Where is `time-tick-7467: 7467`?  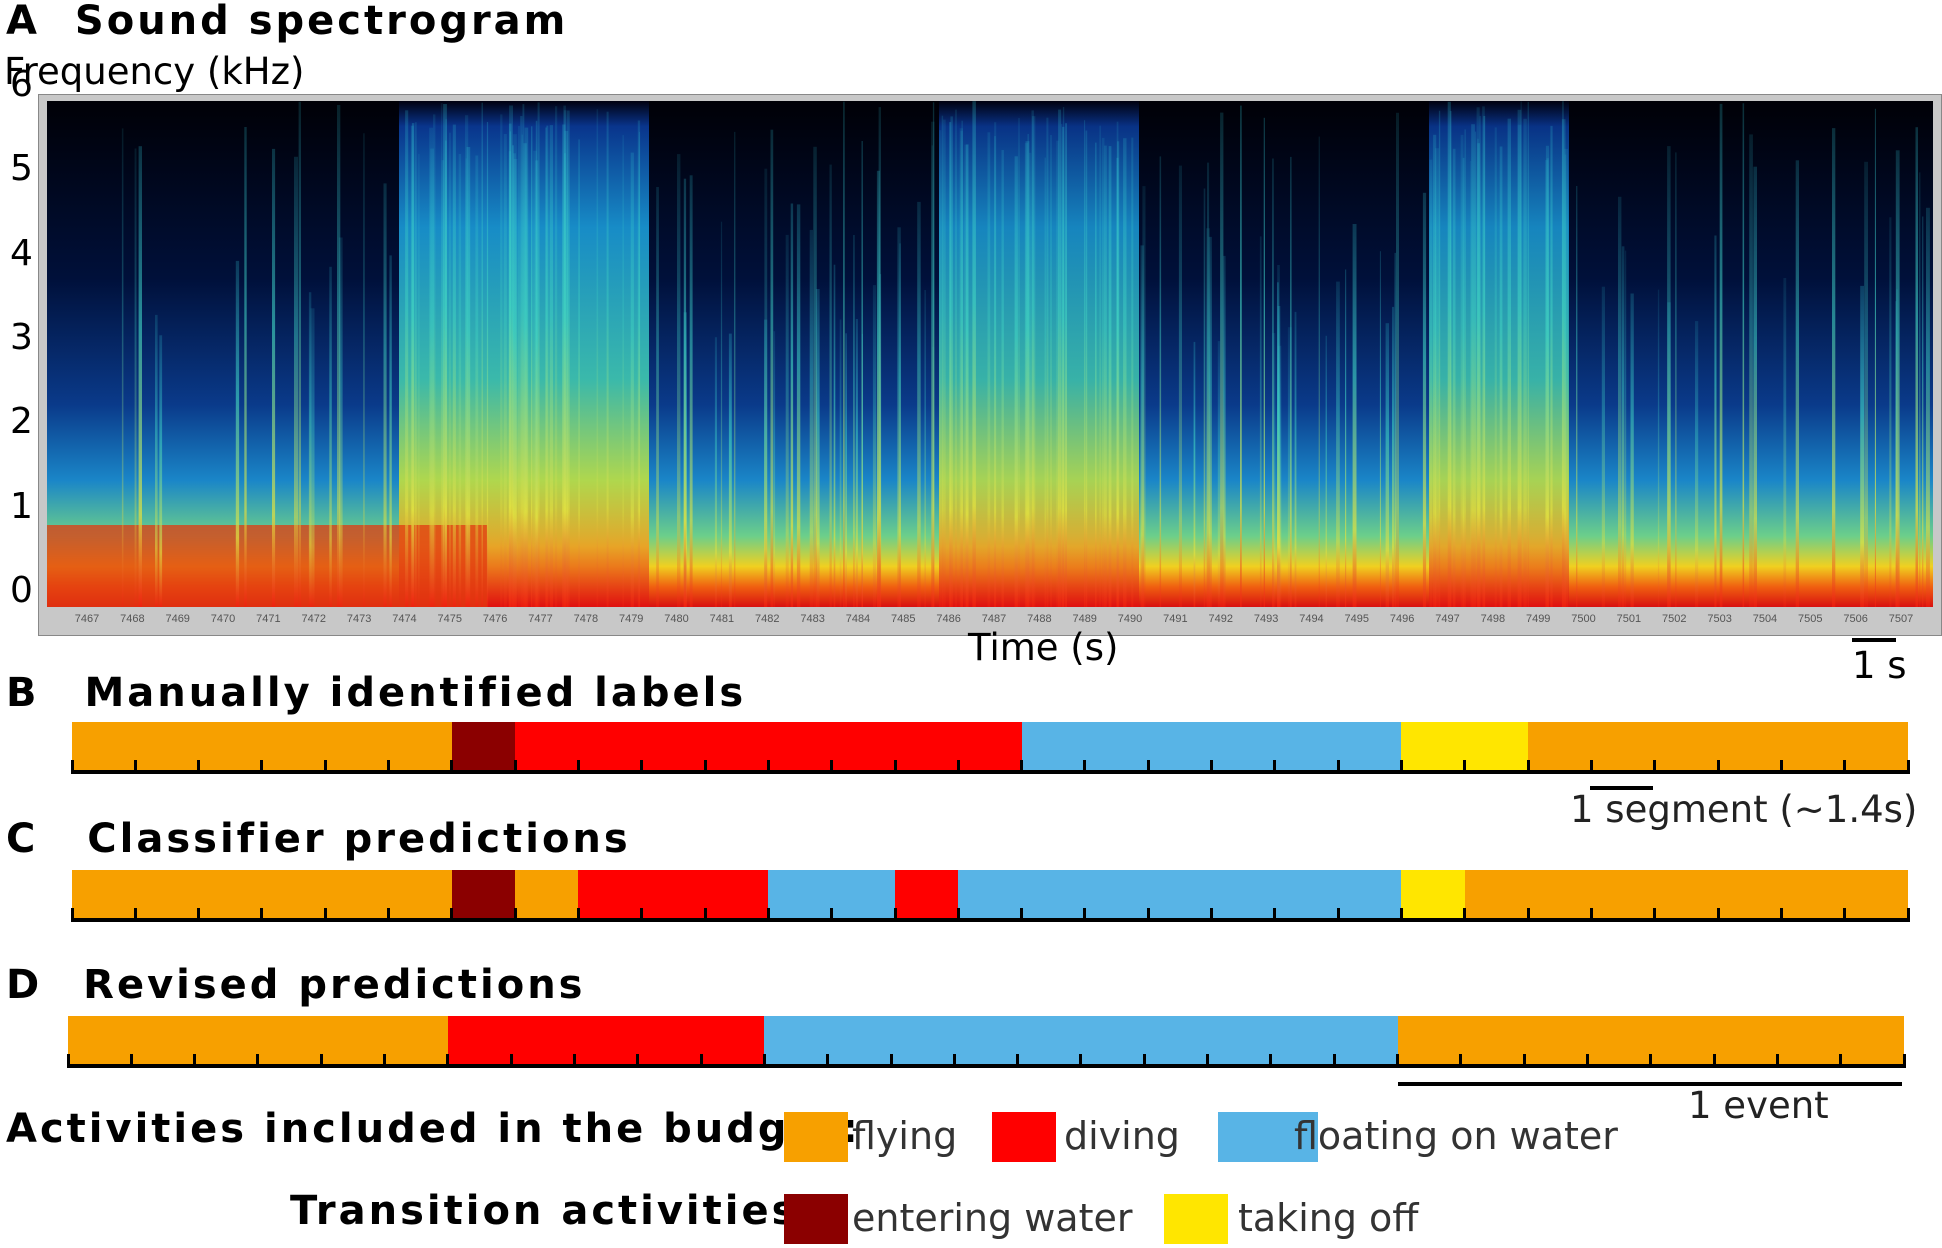 time-tick-7467: 7467 is located at coordinates (87, 619).